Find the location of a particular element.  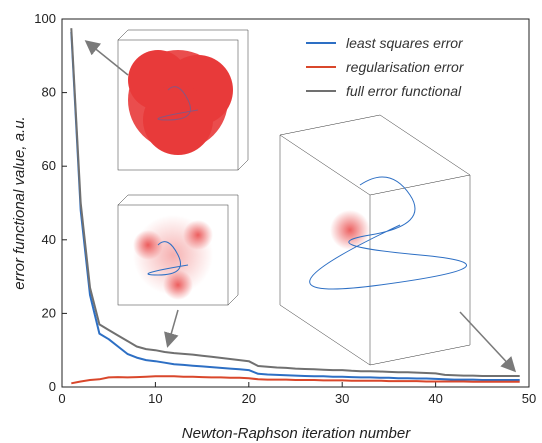

y-tick-label: 100 is located at coordinates (45, 18).